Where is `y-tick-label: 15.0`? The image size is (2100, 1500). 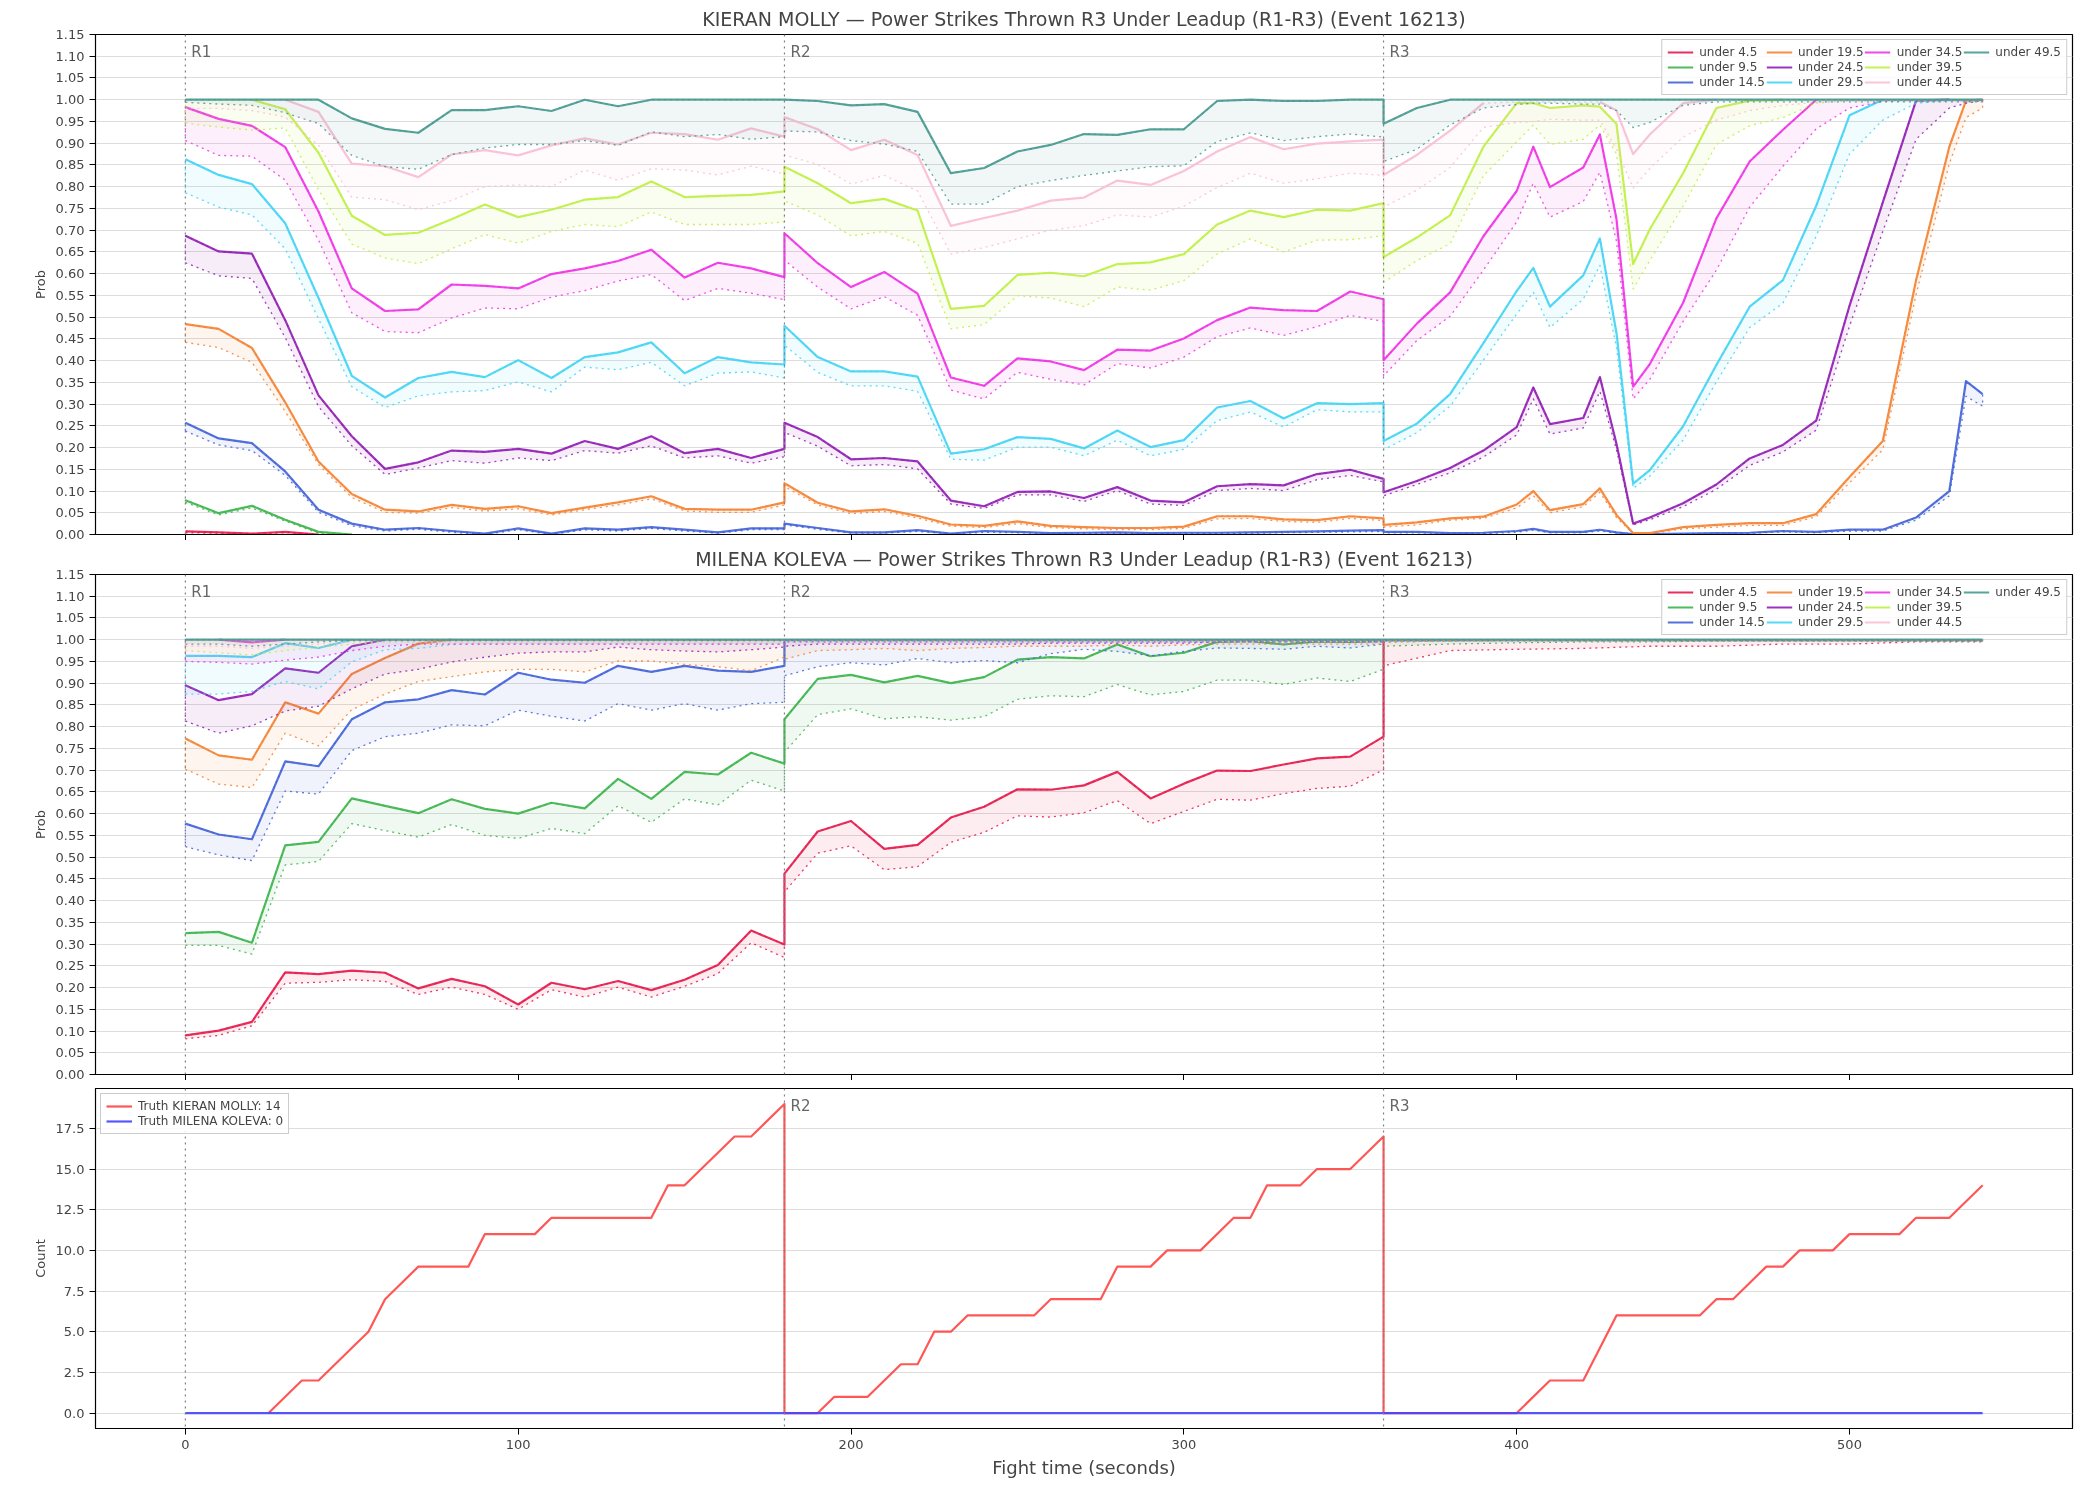
y-tick-label: 15.0 is located at coordinates (70, 1169).